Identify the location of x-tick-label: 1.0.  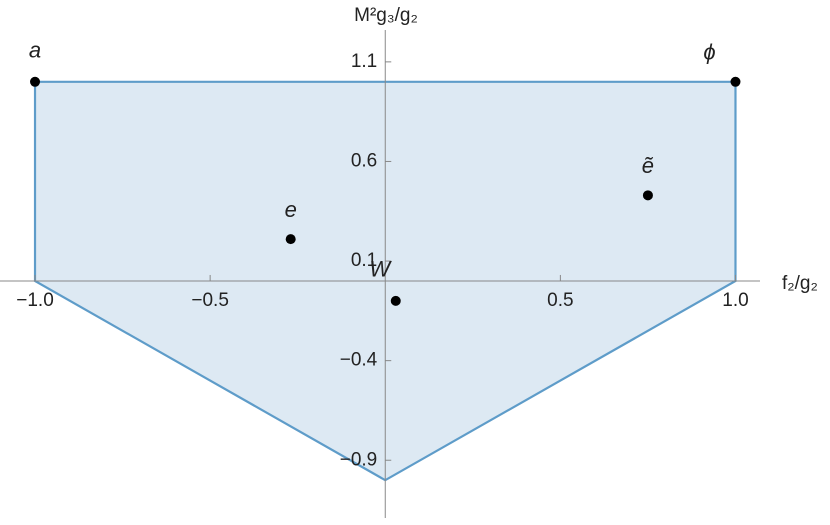
(735, 300).